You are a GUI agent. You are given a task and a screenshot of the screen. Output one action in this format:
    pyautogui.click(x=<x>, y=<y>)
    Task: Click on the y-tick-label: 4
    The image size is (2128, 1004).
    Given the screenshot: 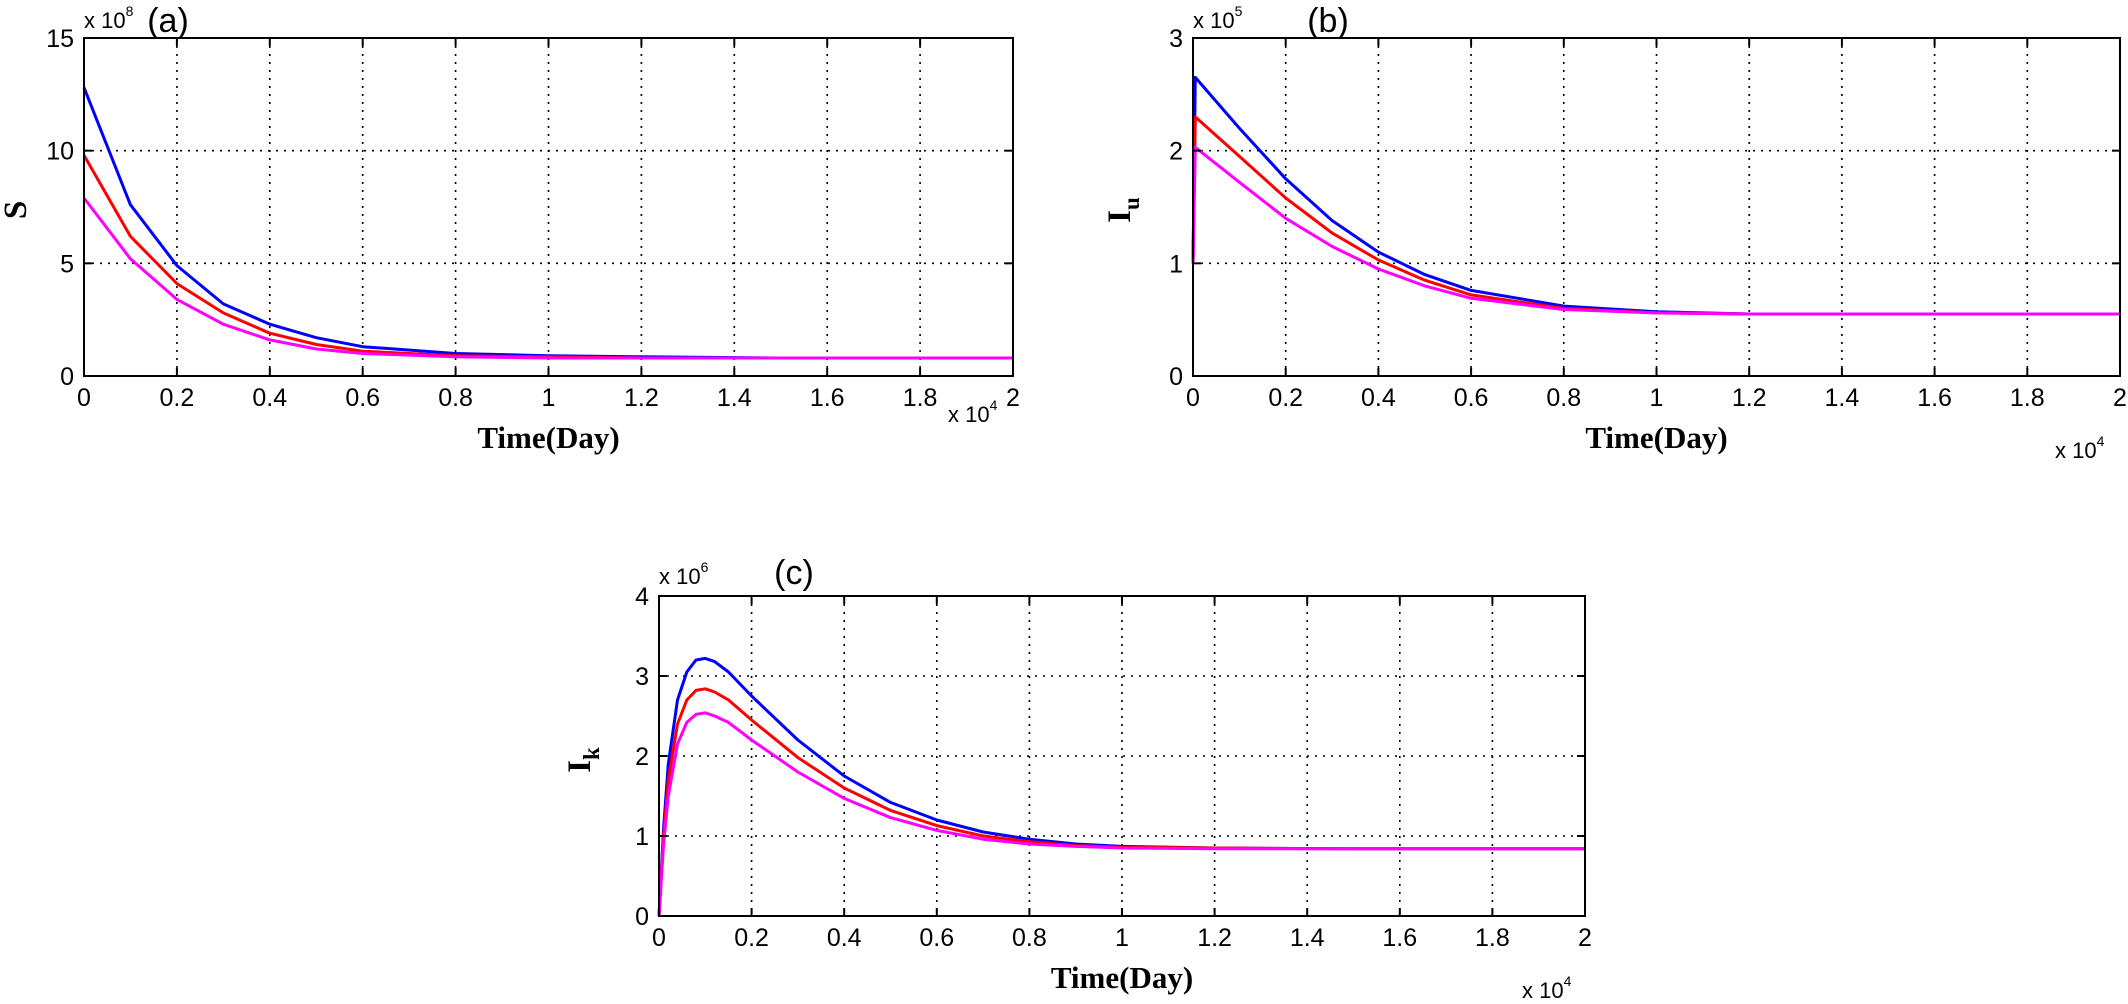 What is the action you would take?
    pyautogui.click(x=642, y=597)
    